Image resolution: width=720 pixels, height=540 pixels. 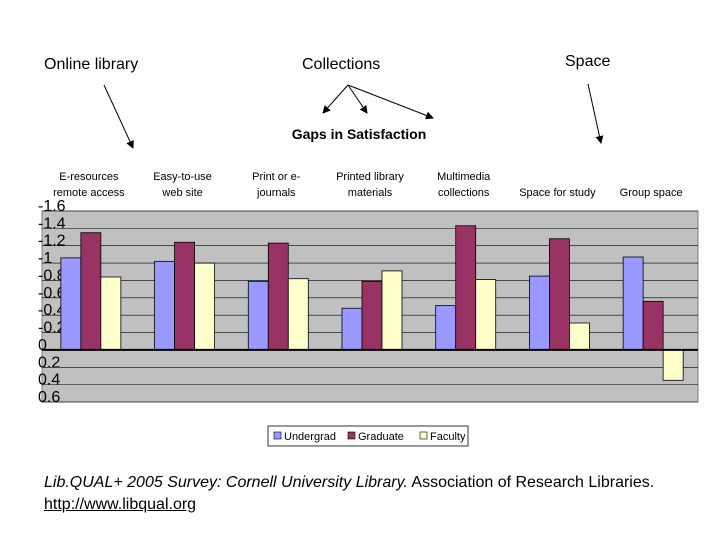 I want to click on source-org: Association of Research Libraries., so click(x=533, y=482).